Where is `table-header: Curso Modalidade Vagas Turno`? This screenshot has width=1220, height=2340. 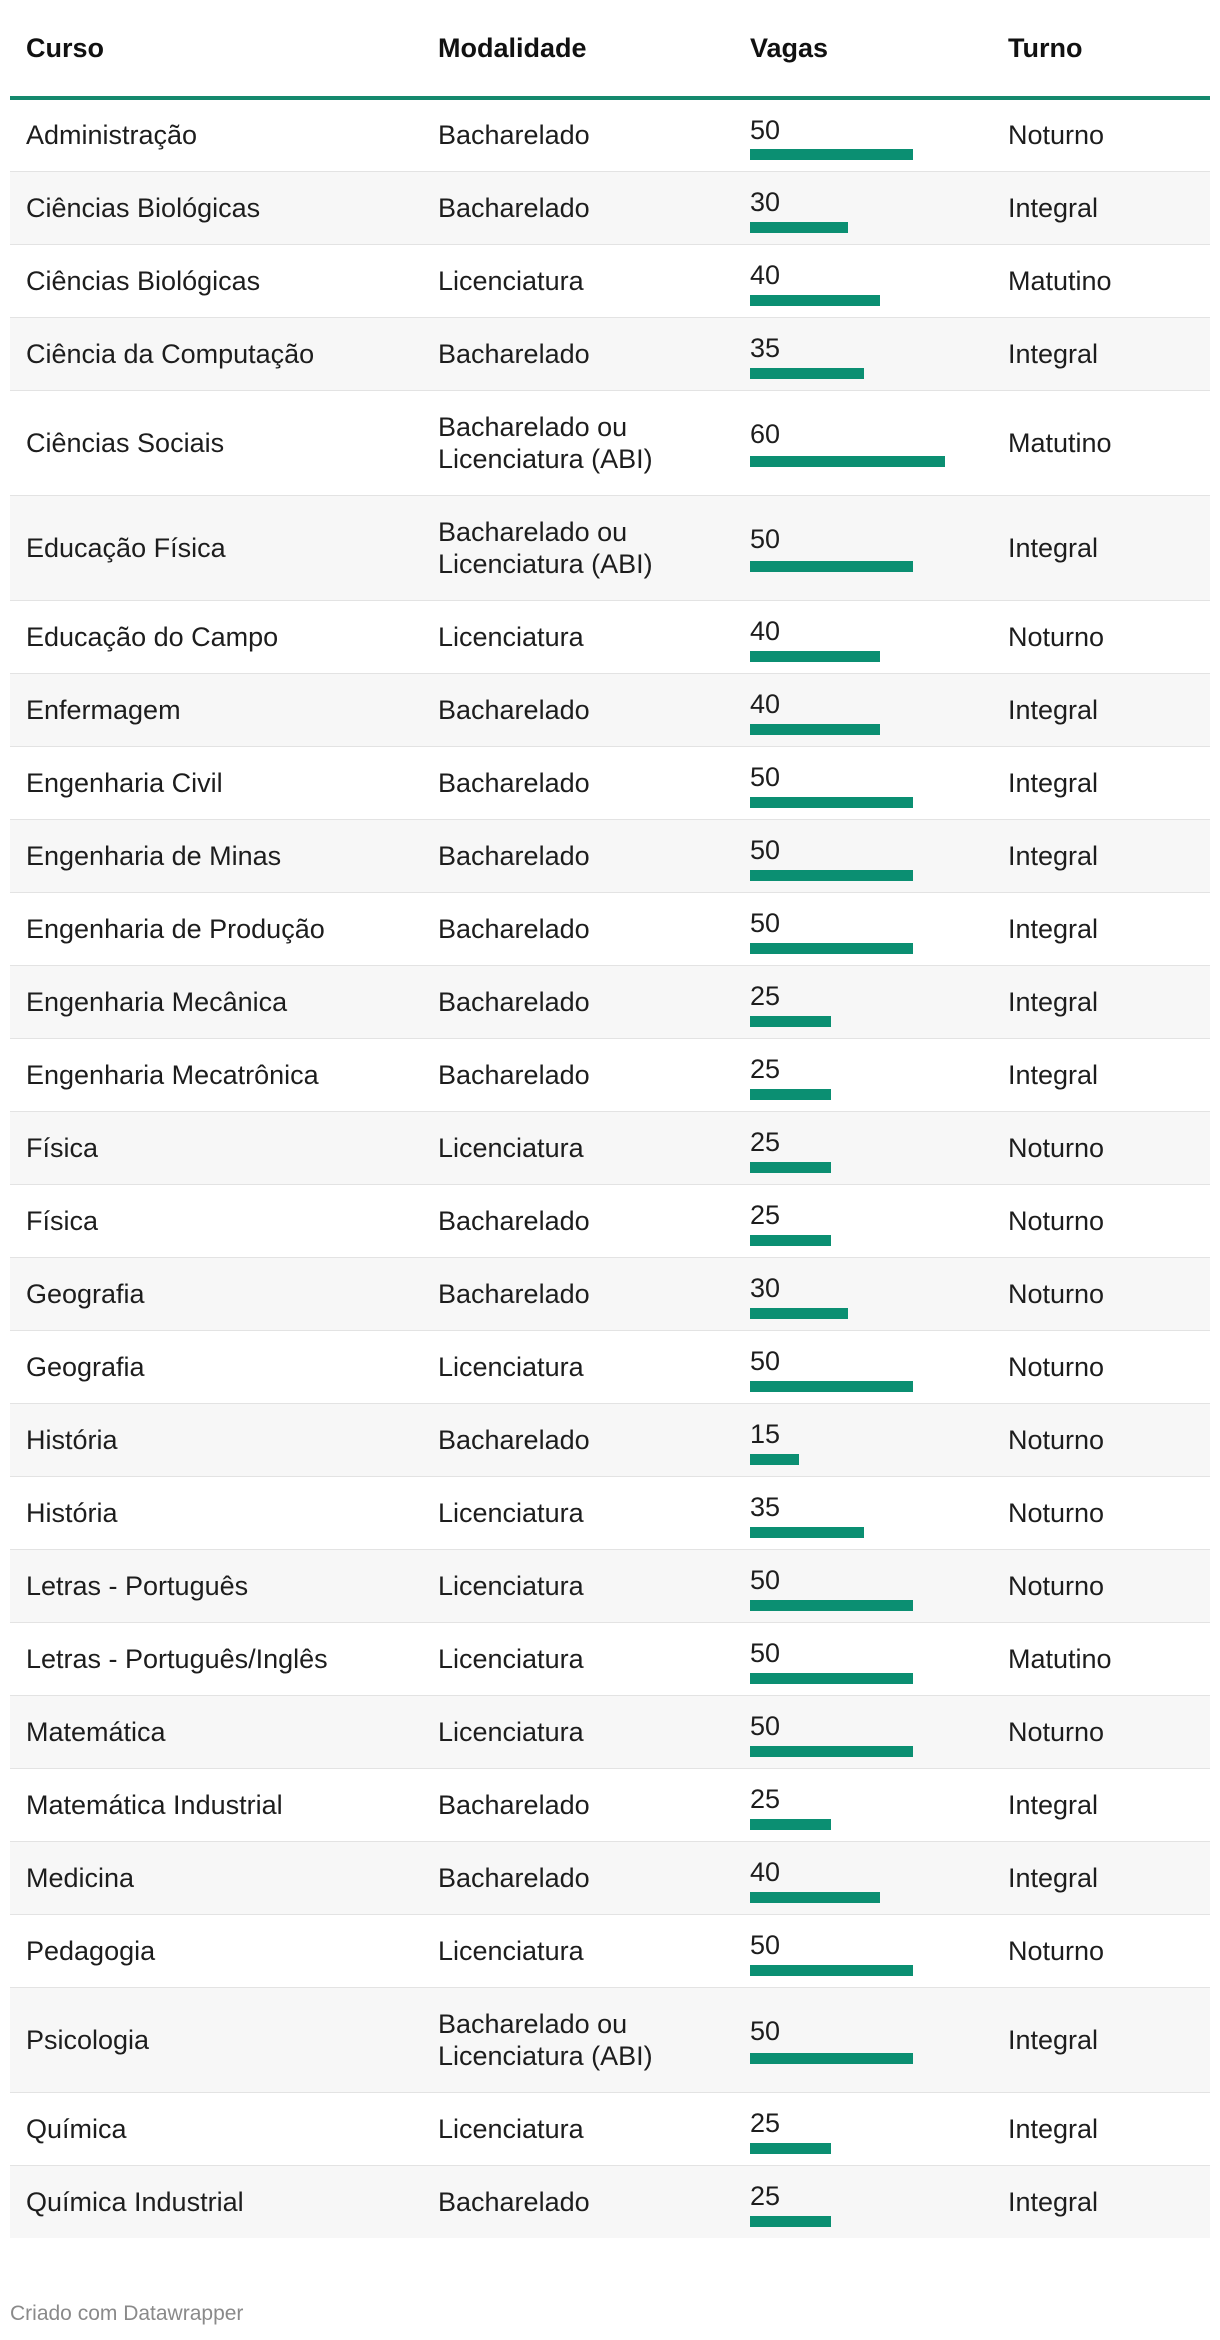 table-header: Curso Modalidade Vagas Turno is located at coordinates (610, 50).